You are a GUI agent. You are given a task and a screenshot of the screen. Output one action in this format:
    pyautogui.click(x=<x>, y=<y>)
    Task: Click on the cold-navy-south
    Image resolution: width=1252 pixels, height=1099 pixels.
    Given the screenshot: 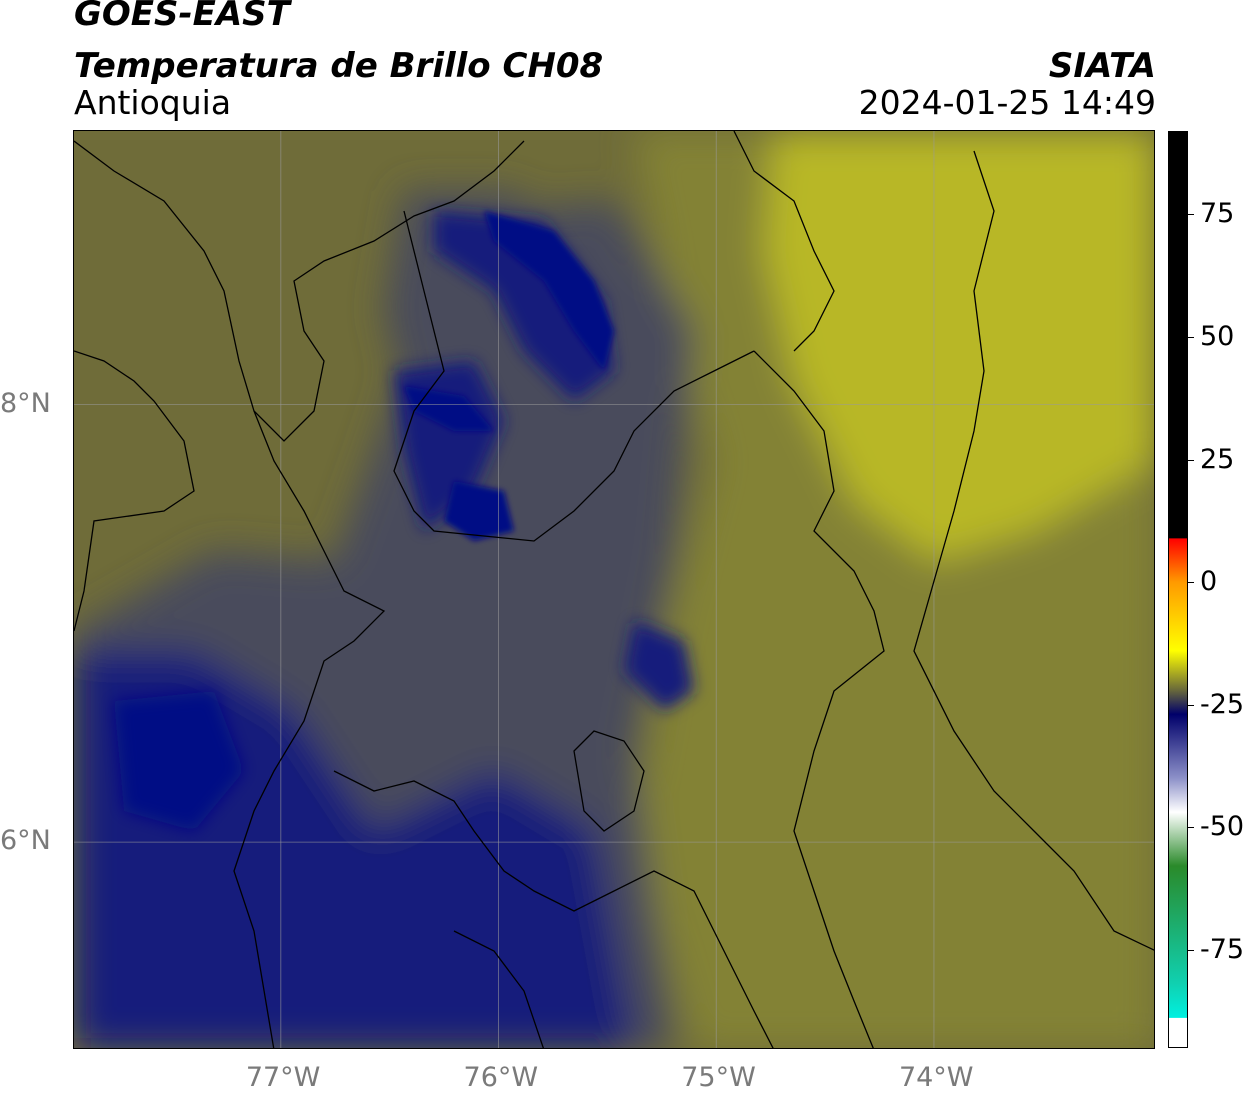 What is the action you would take?
    pyautogui.click(x=504, y=909)
    